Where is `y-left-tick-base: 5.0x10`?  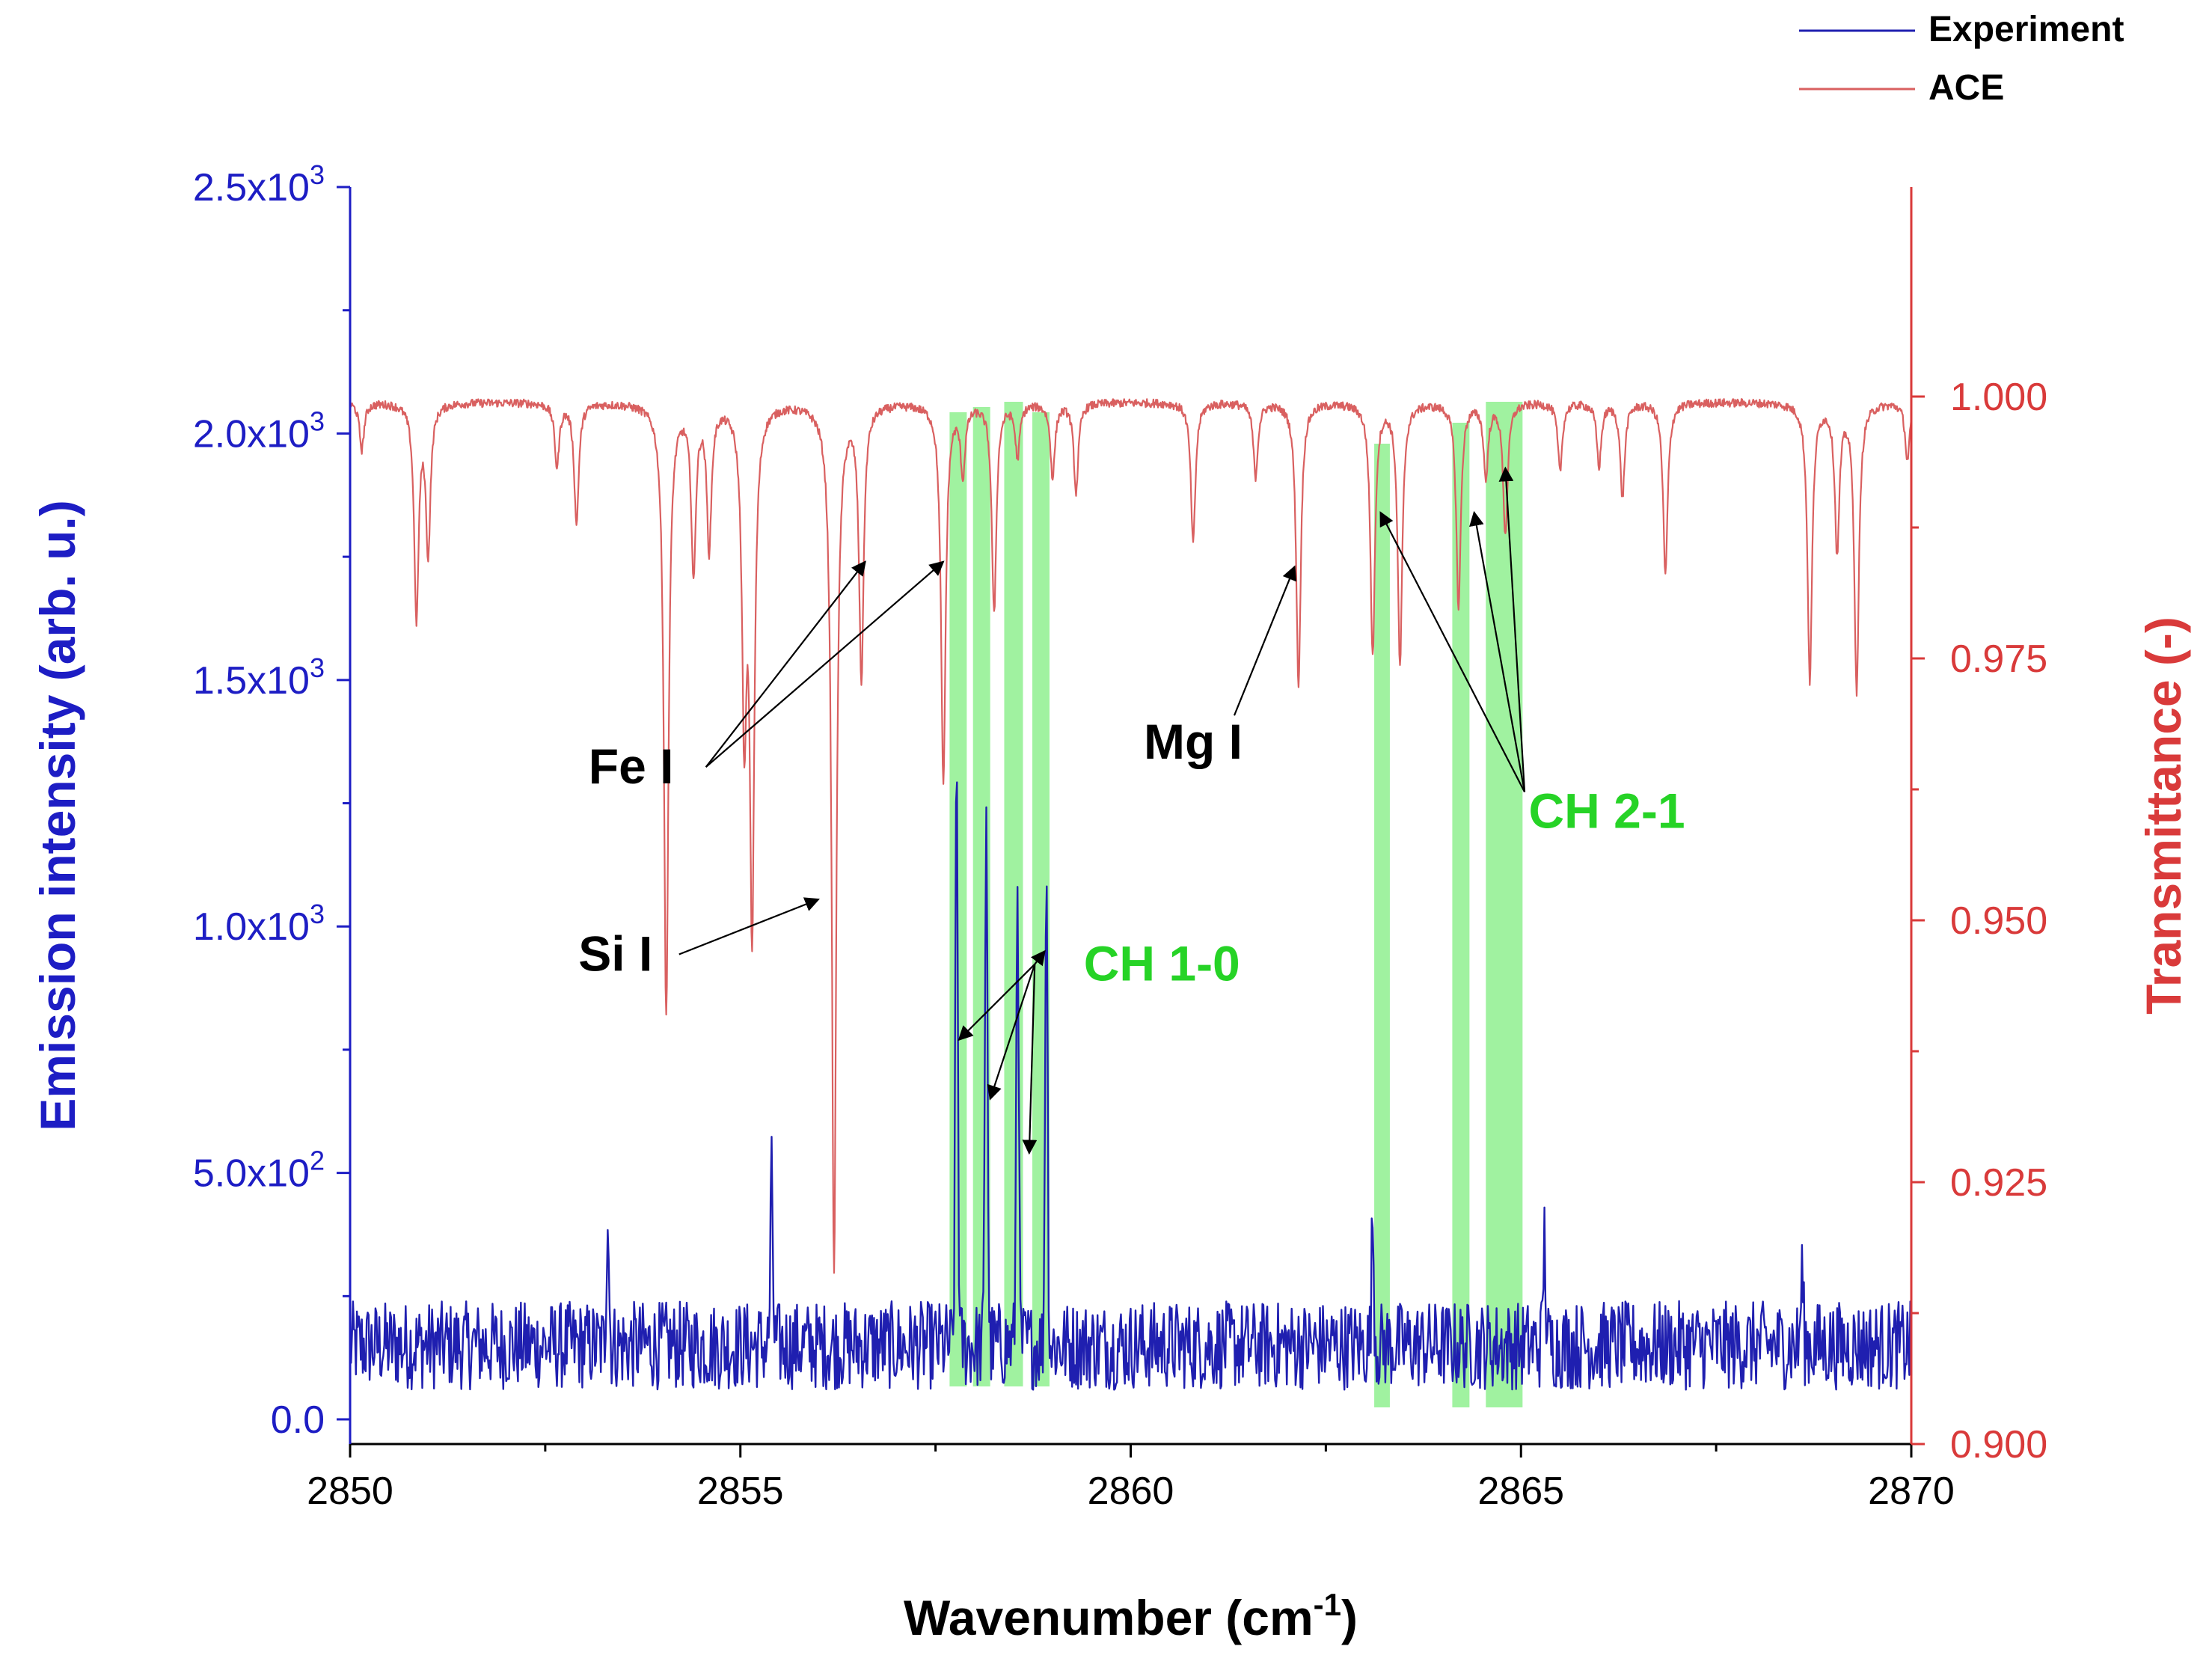
y-left-tick-base: 5.0x10 is located at coordinates (251, 1174).